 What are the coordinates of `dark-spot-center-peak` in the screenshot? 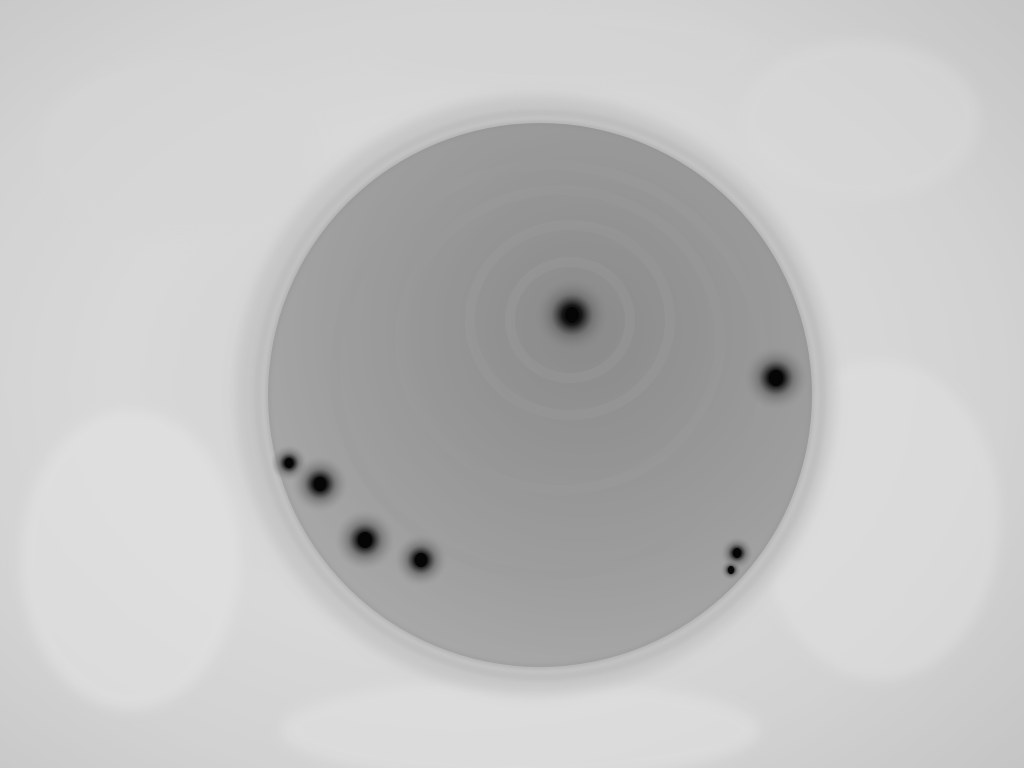 It's located at (572, 315).